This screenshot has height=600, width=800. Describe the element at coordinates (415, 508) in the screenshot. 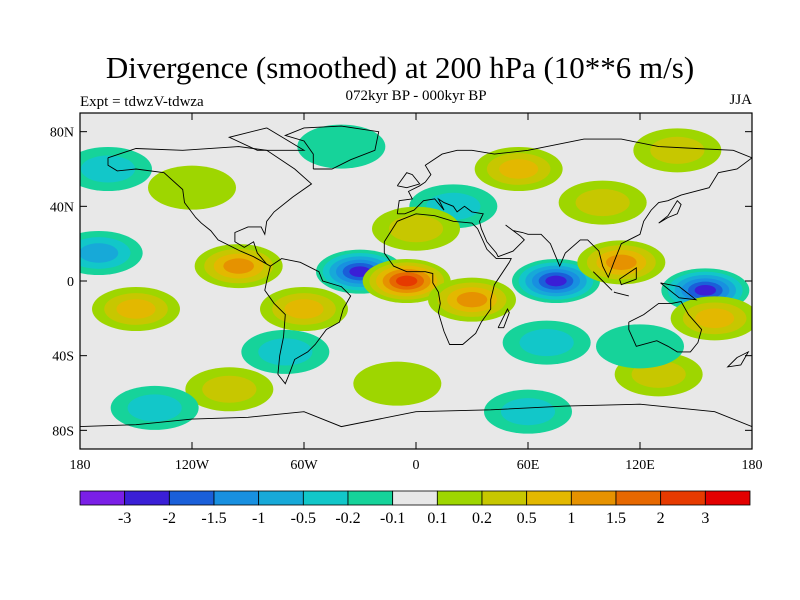

I see `colorbar: -3 -2 -1.5 -1 -0.5 -0.2 -0.1 0.1 0.2 0.5 1 1.5 2 3` at that location.